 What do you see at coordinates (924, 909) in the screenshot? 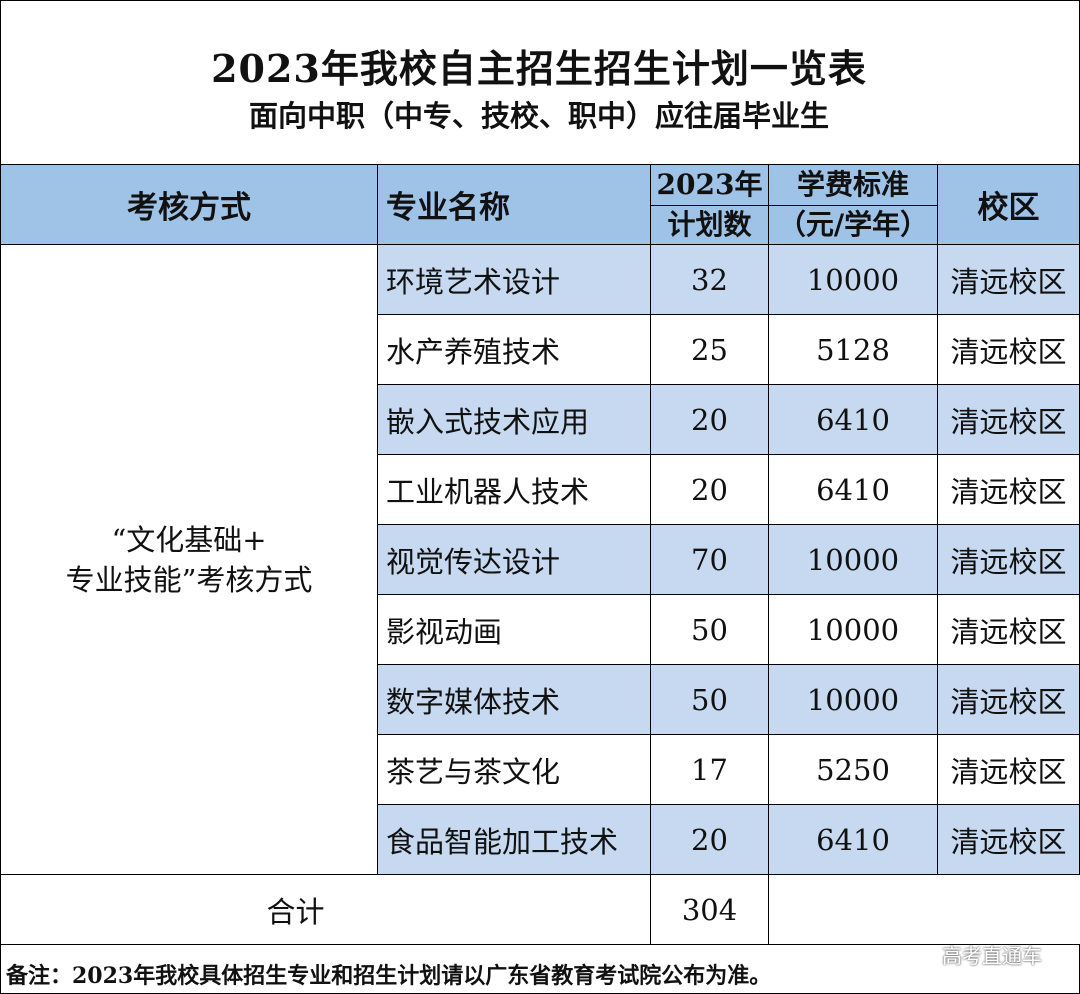
I see `total-empty` at bounding box center [924, 909].